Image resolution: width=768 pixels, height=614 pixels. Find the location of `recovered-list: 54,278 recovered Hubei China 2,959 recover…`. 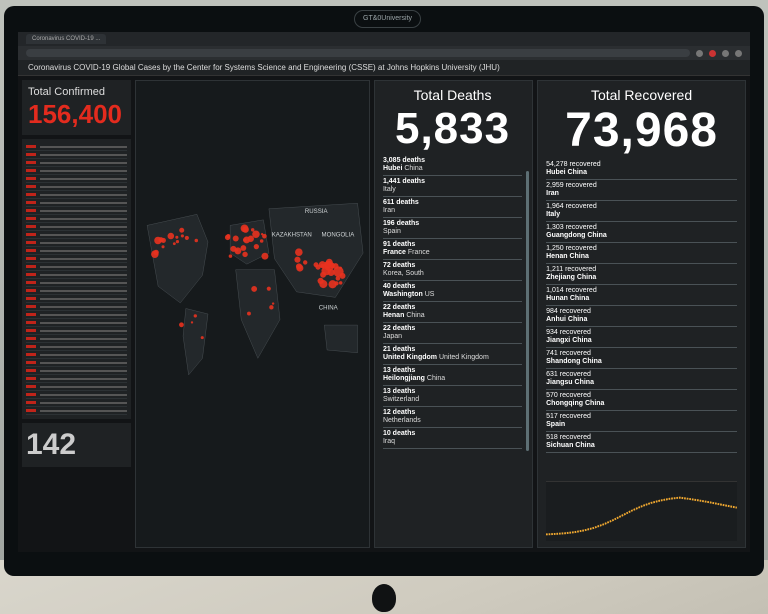

recovered-list: 54,278 recovered Hubei China 2,959 recover… is located at coordinates (641, 306).